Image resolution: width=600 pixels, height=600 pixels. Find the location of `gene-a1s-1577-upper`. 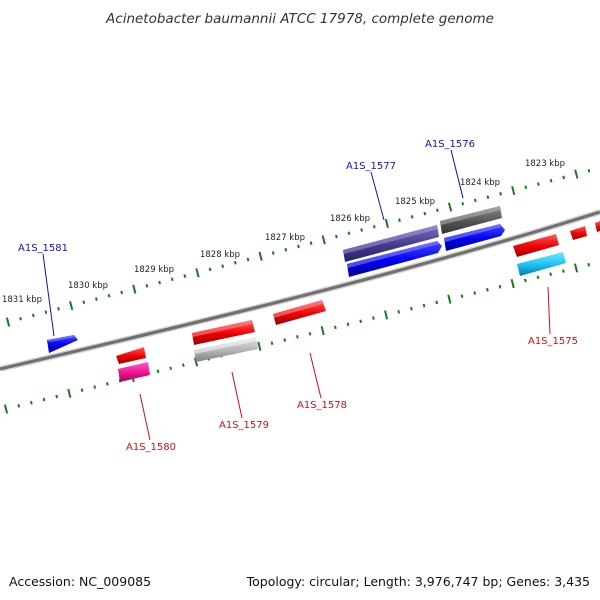

gene-a1s-1577-upper is located at coordinates (391, 243).